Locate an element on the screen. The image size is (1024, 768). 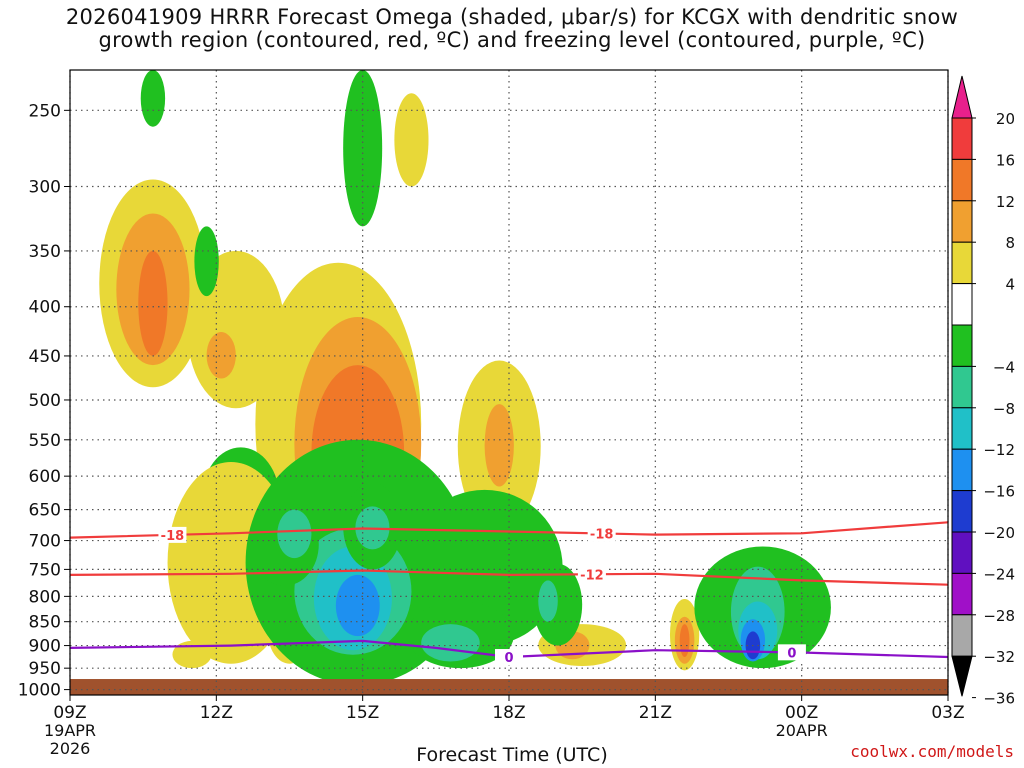
contour-label: -12 is located at coordinates (592, 575).